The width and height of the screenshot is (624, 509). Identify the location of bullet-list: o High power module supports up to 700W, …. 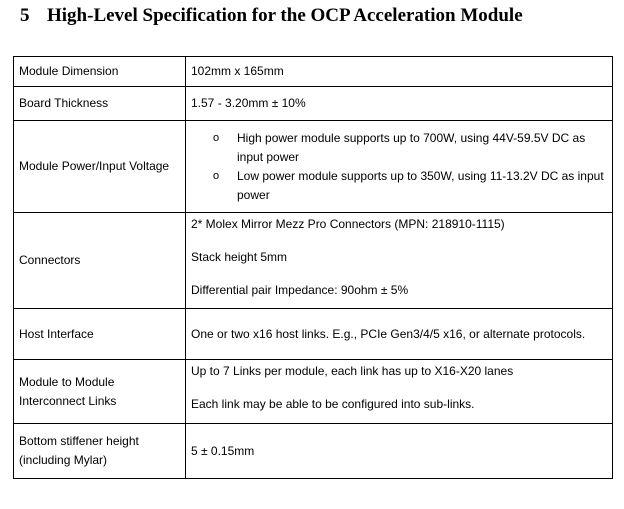
(398, 167).